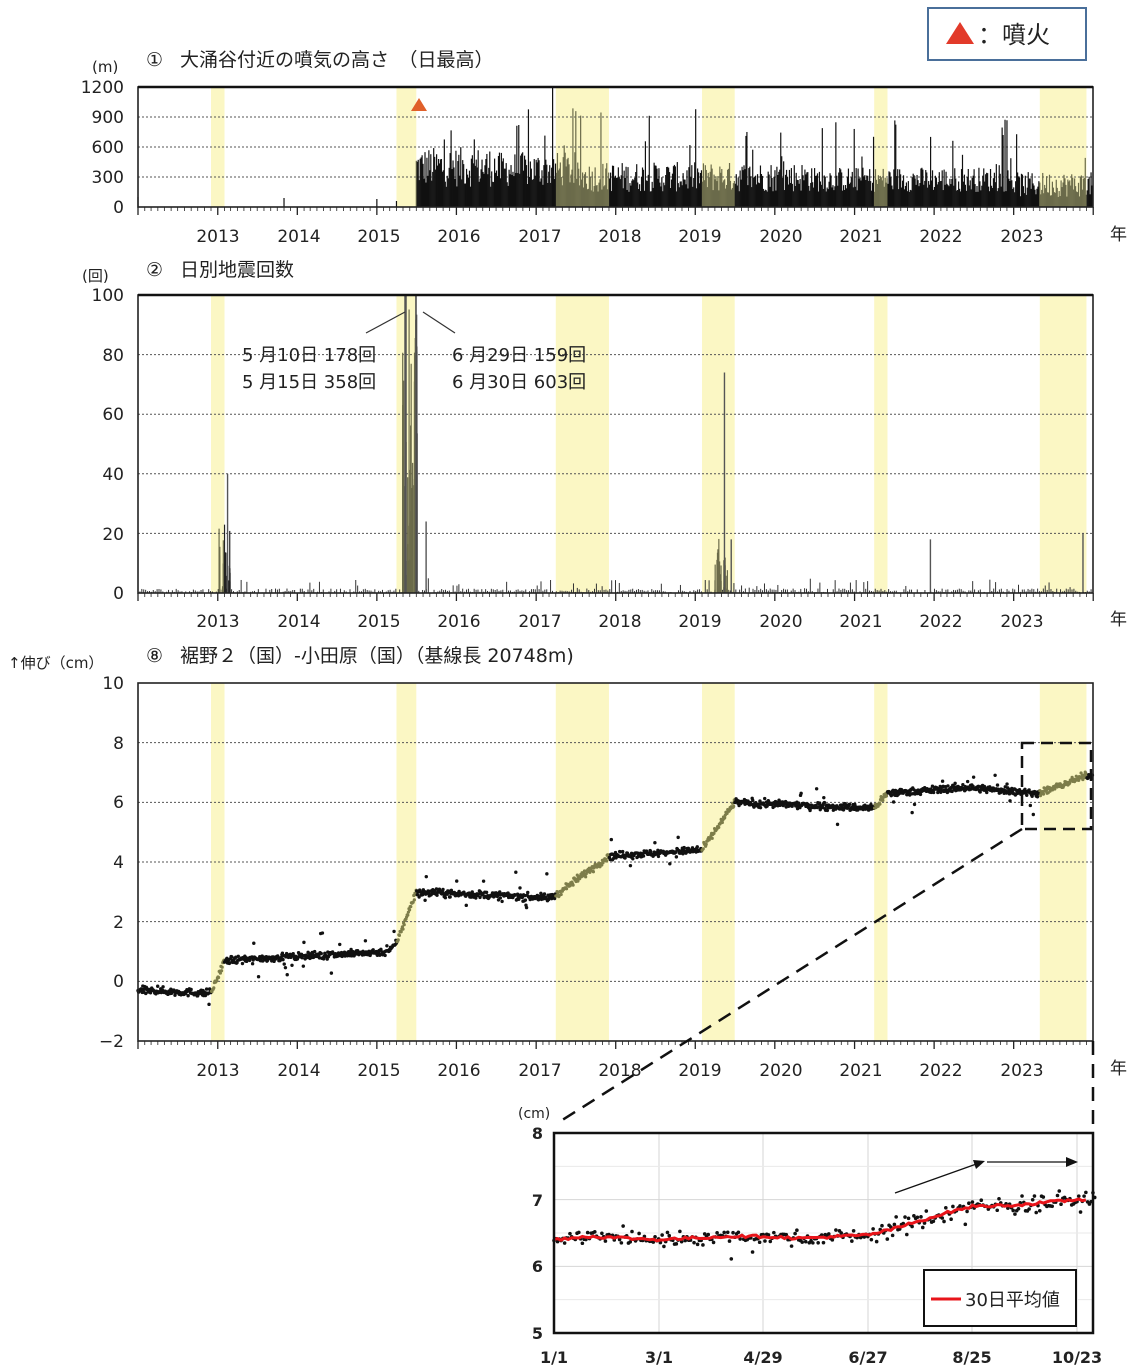 This screenshot has height=1369, width=1138. I want to click on inset-unit: (cm), so click(534, 1114).